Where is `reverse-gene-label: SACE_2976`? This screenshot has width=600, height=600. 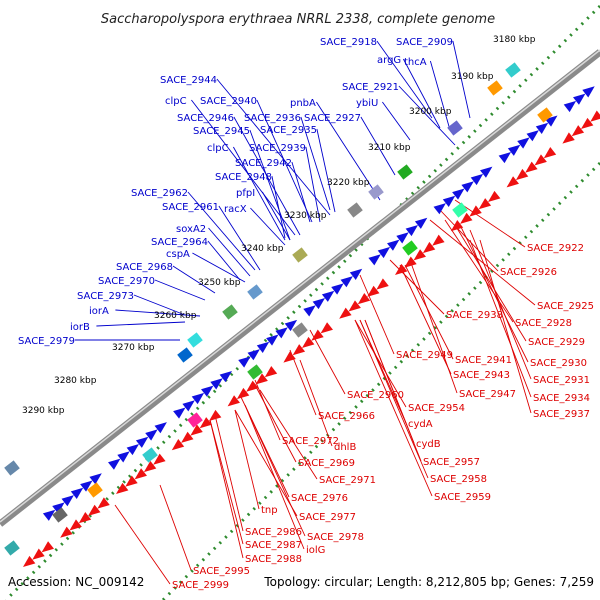
reverse-gene-label: SACE_2976 is located at coordinates (319, 498).